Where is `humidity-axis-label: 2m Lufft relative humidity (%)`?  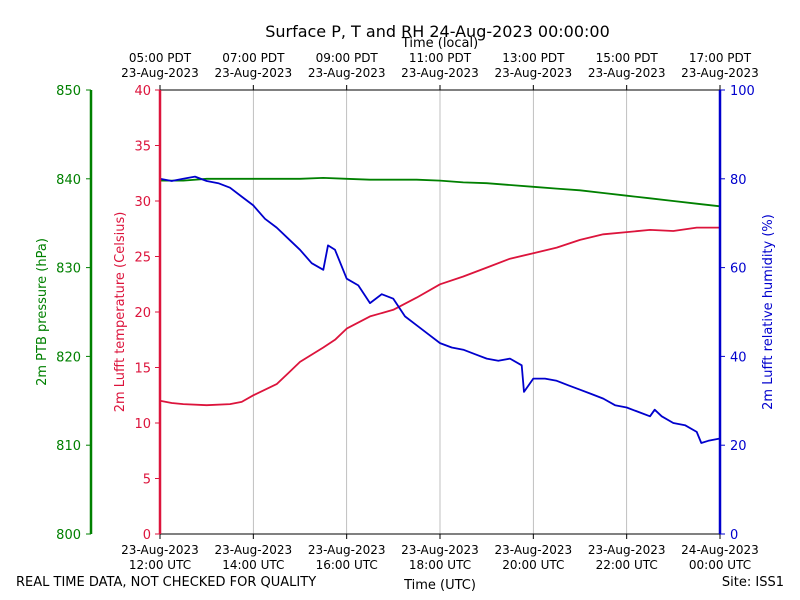
humidity-axis-label: 2m Lufft relative humidity (%) is located at coordinates (768, 312).